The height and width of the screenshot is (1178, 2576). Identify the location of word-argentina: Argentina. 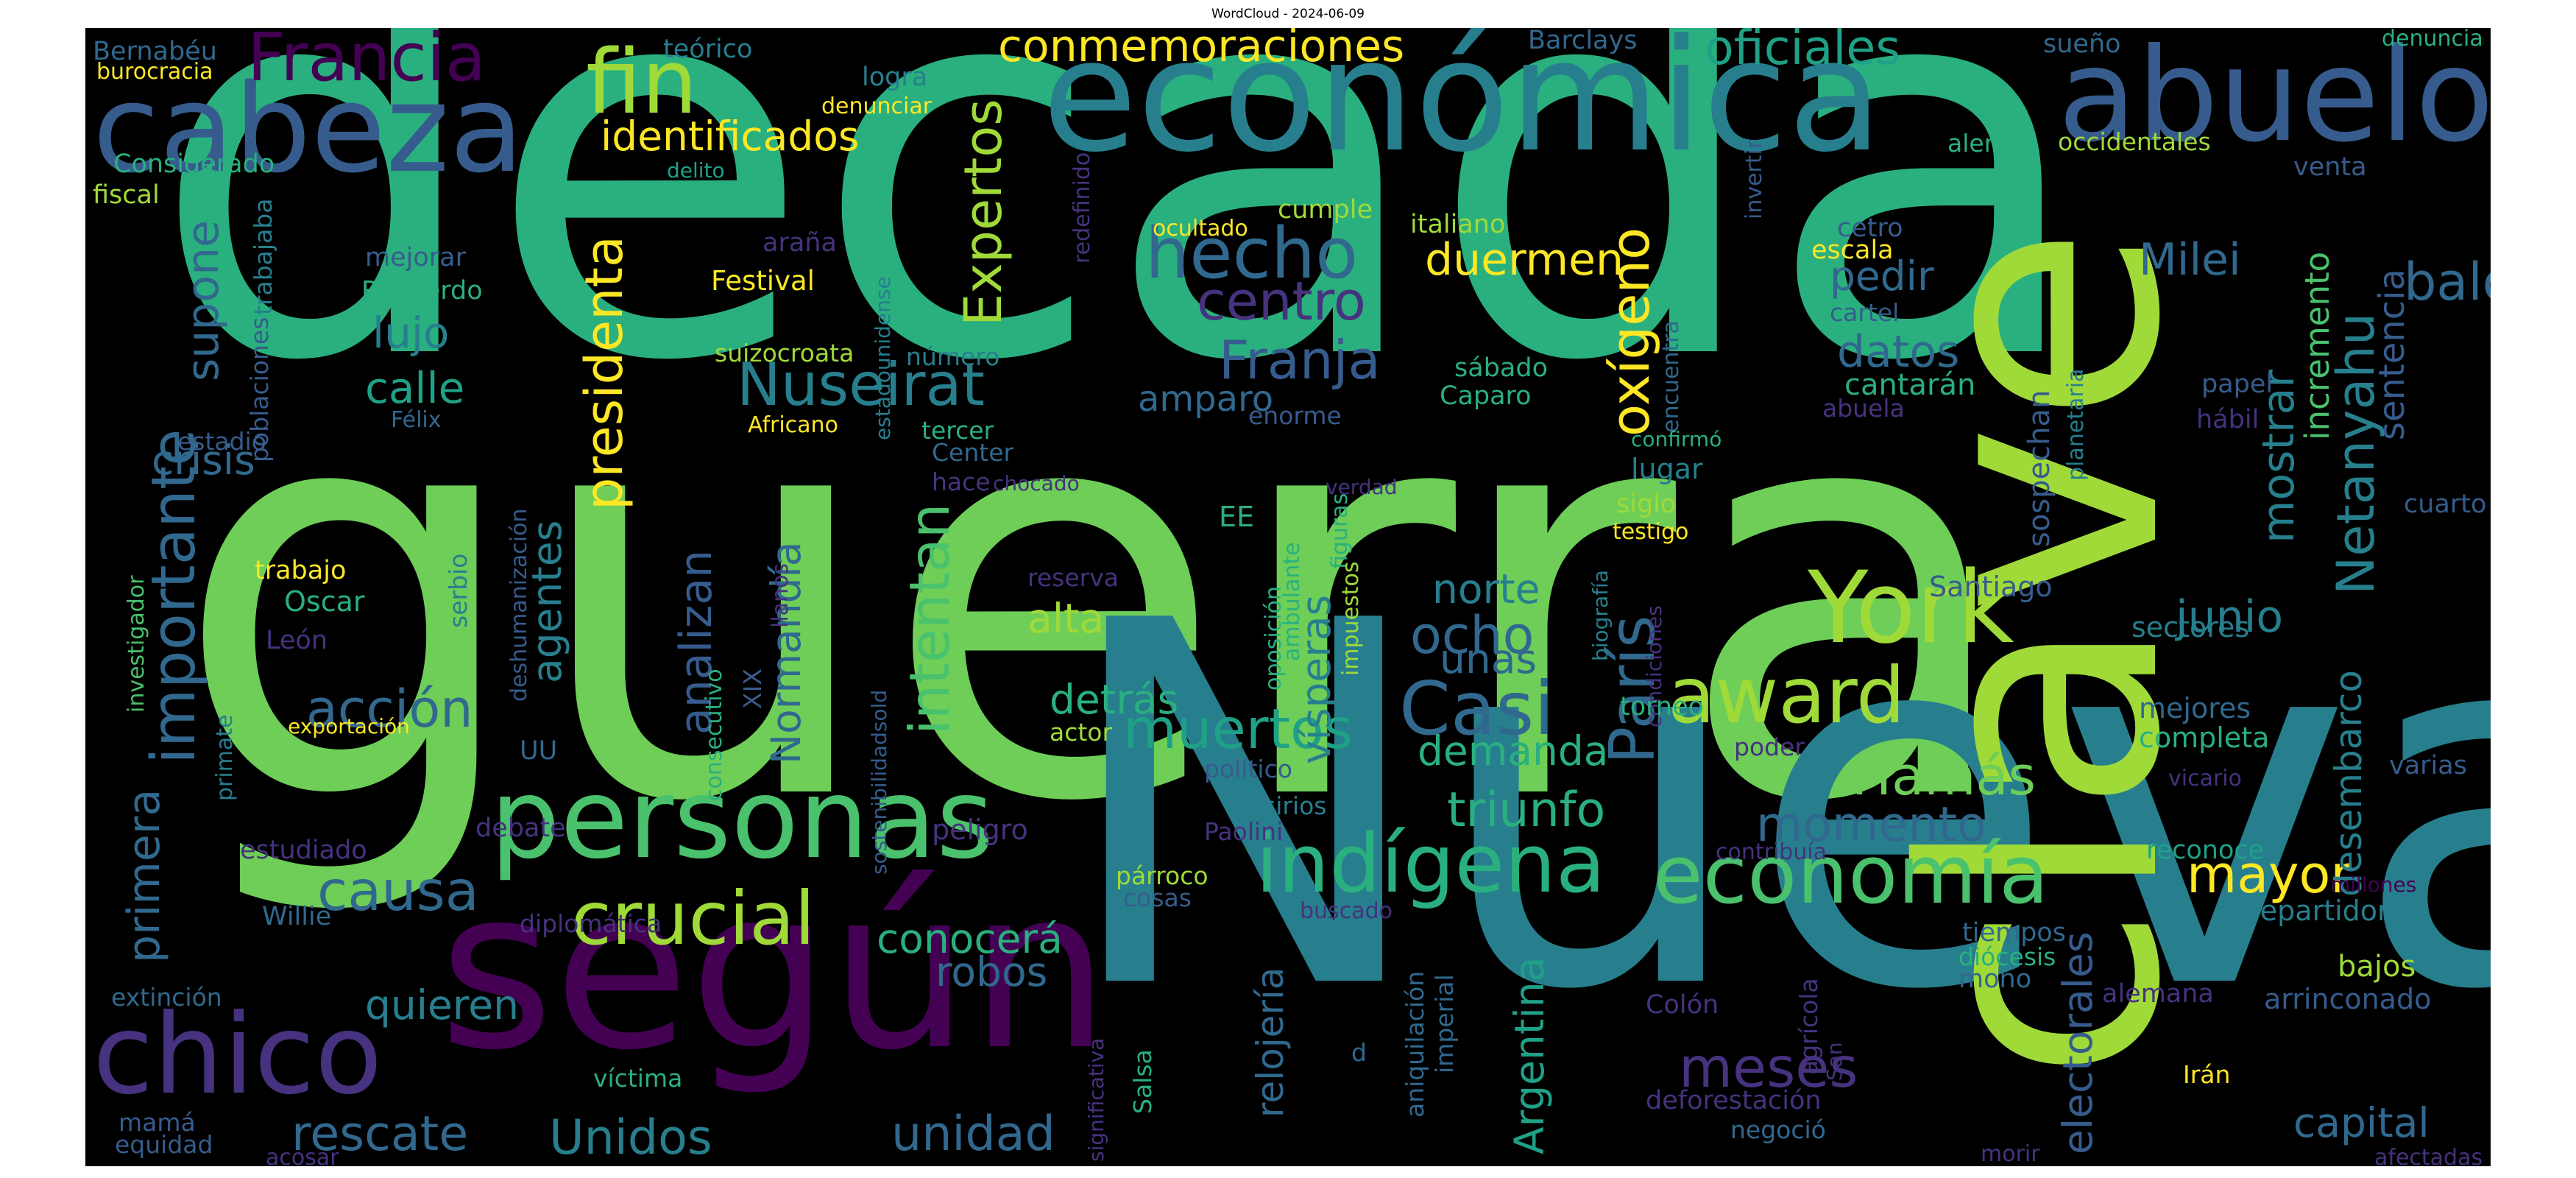
(1529, 1055).